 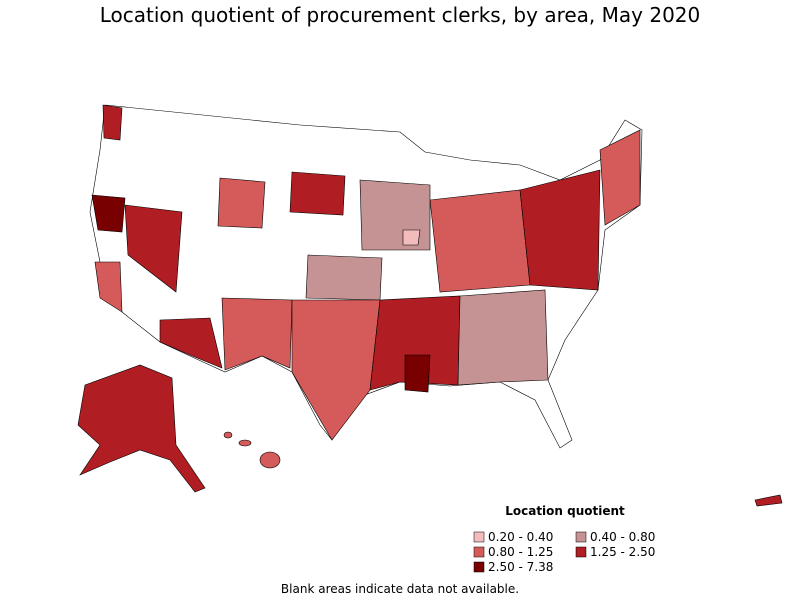 What do you see at coordinates (622, 552) in the screenshot?
I see `legend-label: 1.25 - 2.50` at bounding box center [622, 552].